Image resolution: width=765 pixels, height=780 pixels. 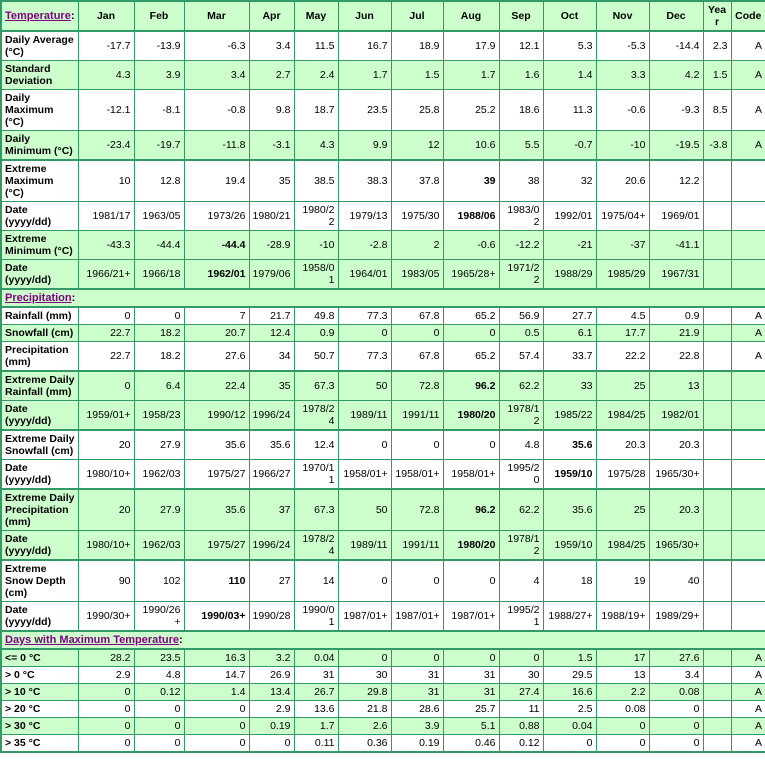 What do you see at coordinates (216, 356) in the screenshot?
I see `cell-mar: 27.6` at bounding box center [216, 356].